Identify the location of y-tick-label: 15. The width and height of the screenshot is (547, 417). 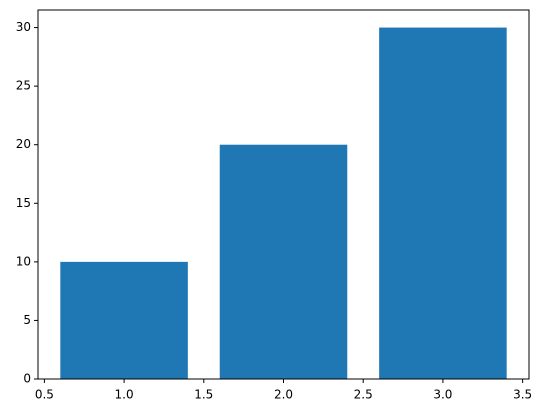
(23, 203).